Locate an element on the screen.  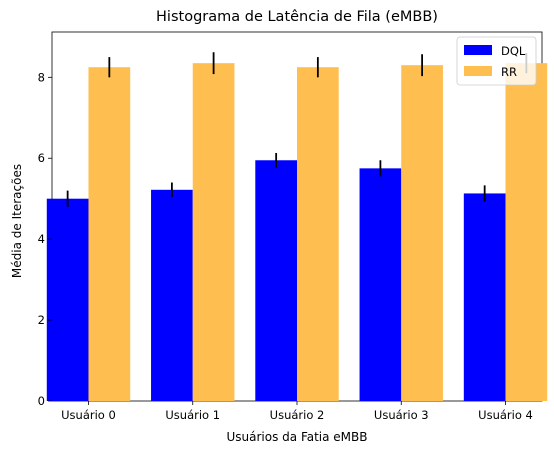
y-tick-label: 6 is located at coordinates (41, 158).